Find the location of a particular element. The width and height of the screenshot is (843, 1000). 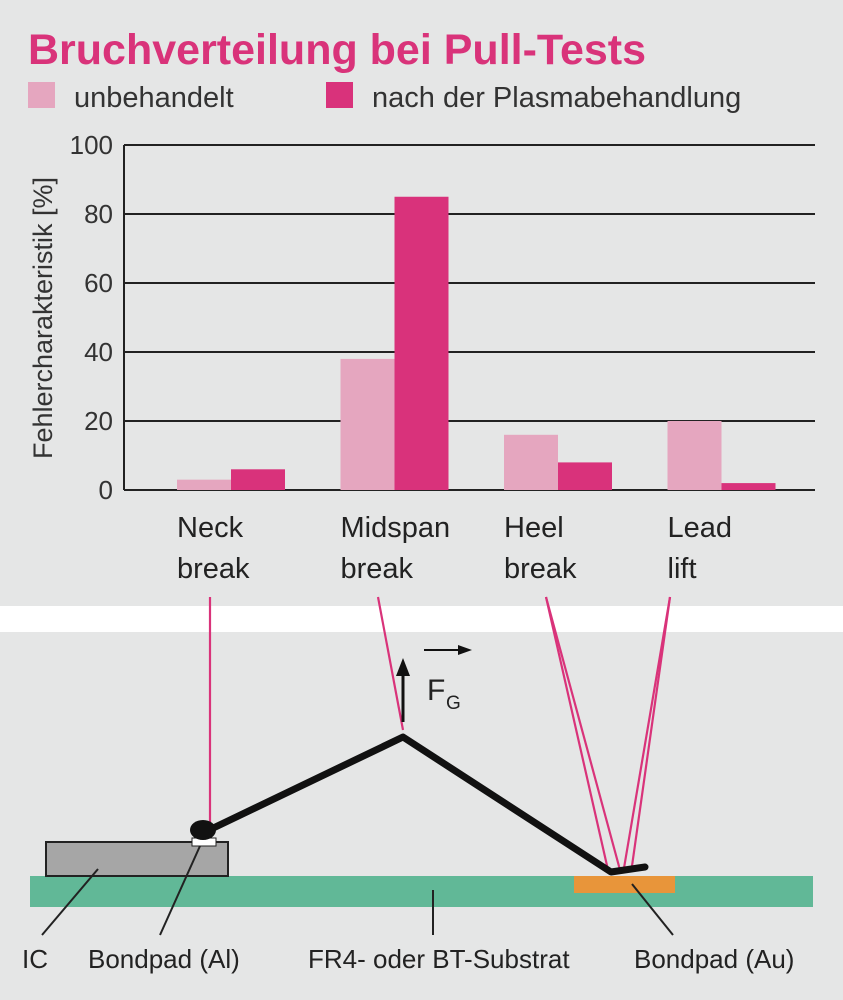

force-subscript: G is located at coordinates (453, 703).